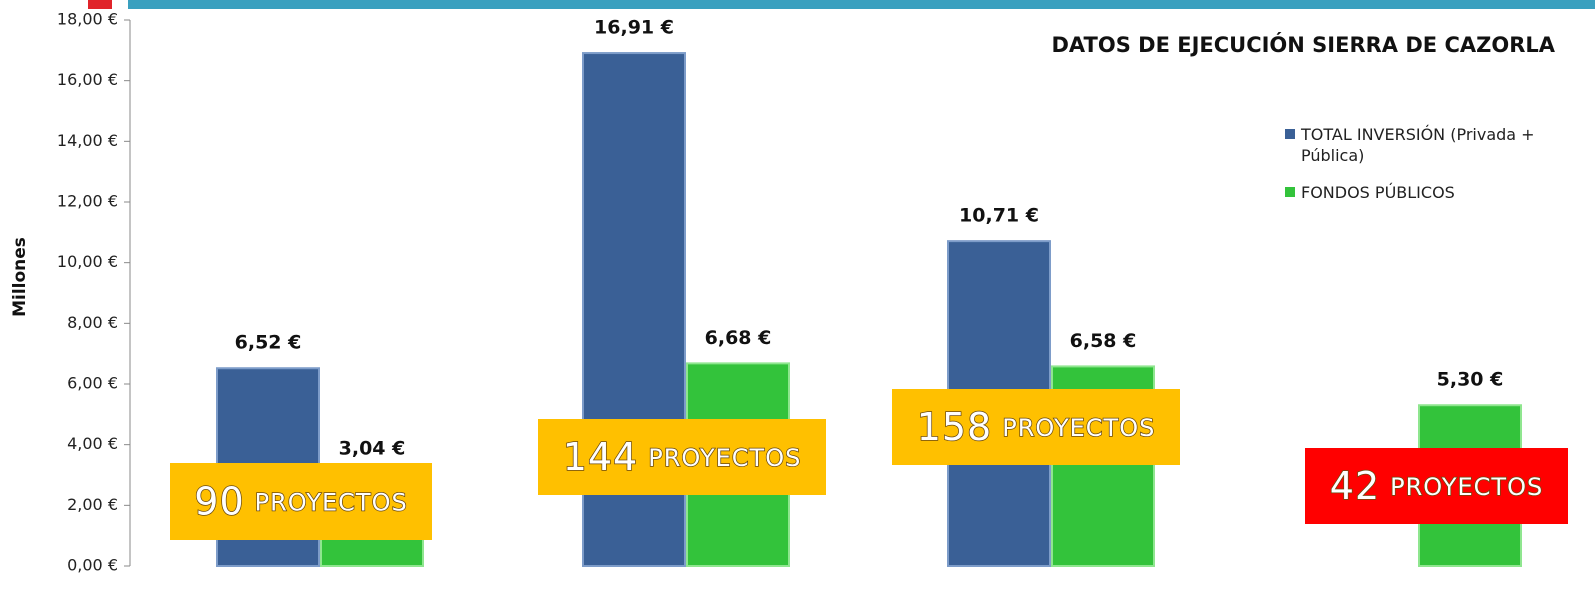 The width and height of the screenshot is (1595, 589). What do you see at coordinates (87, 140) in the screenshot?
I see `y-tick-label: 14,00 €` at bounding box center [87, 140].